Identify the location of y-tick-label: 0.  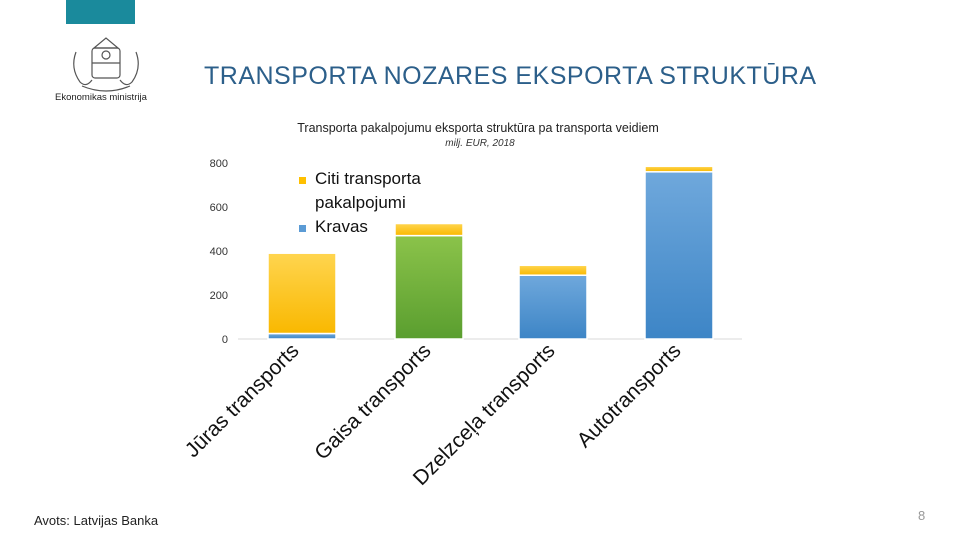
(225, 340).